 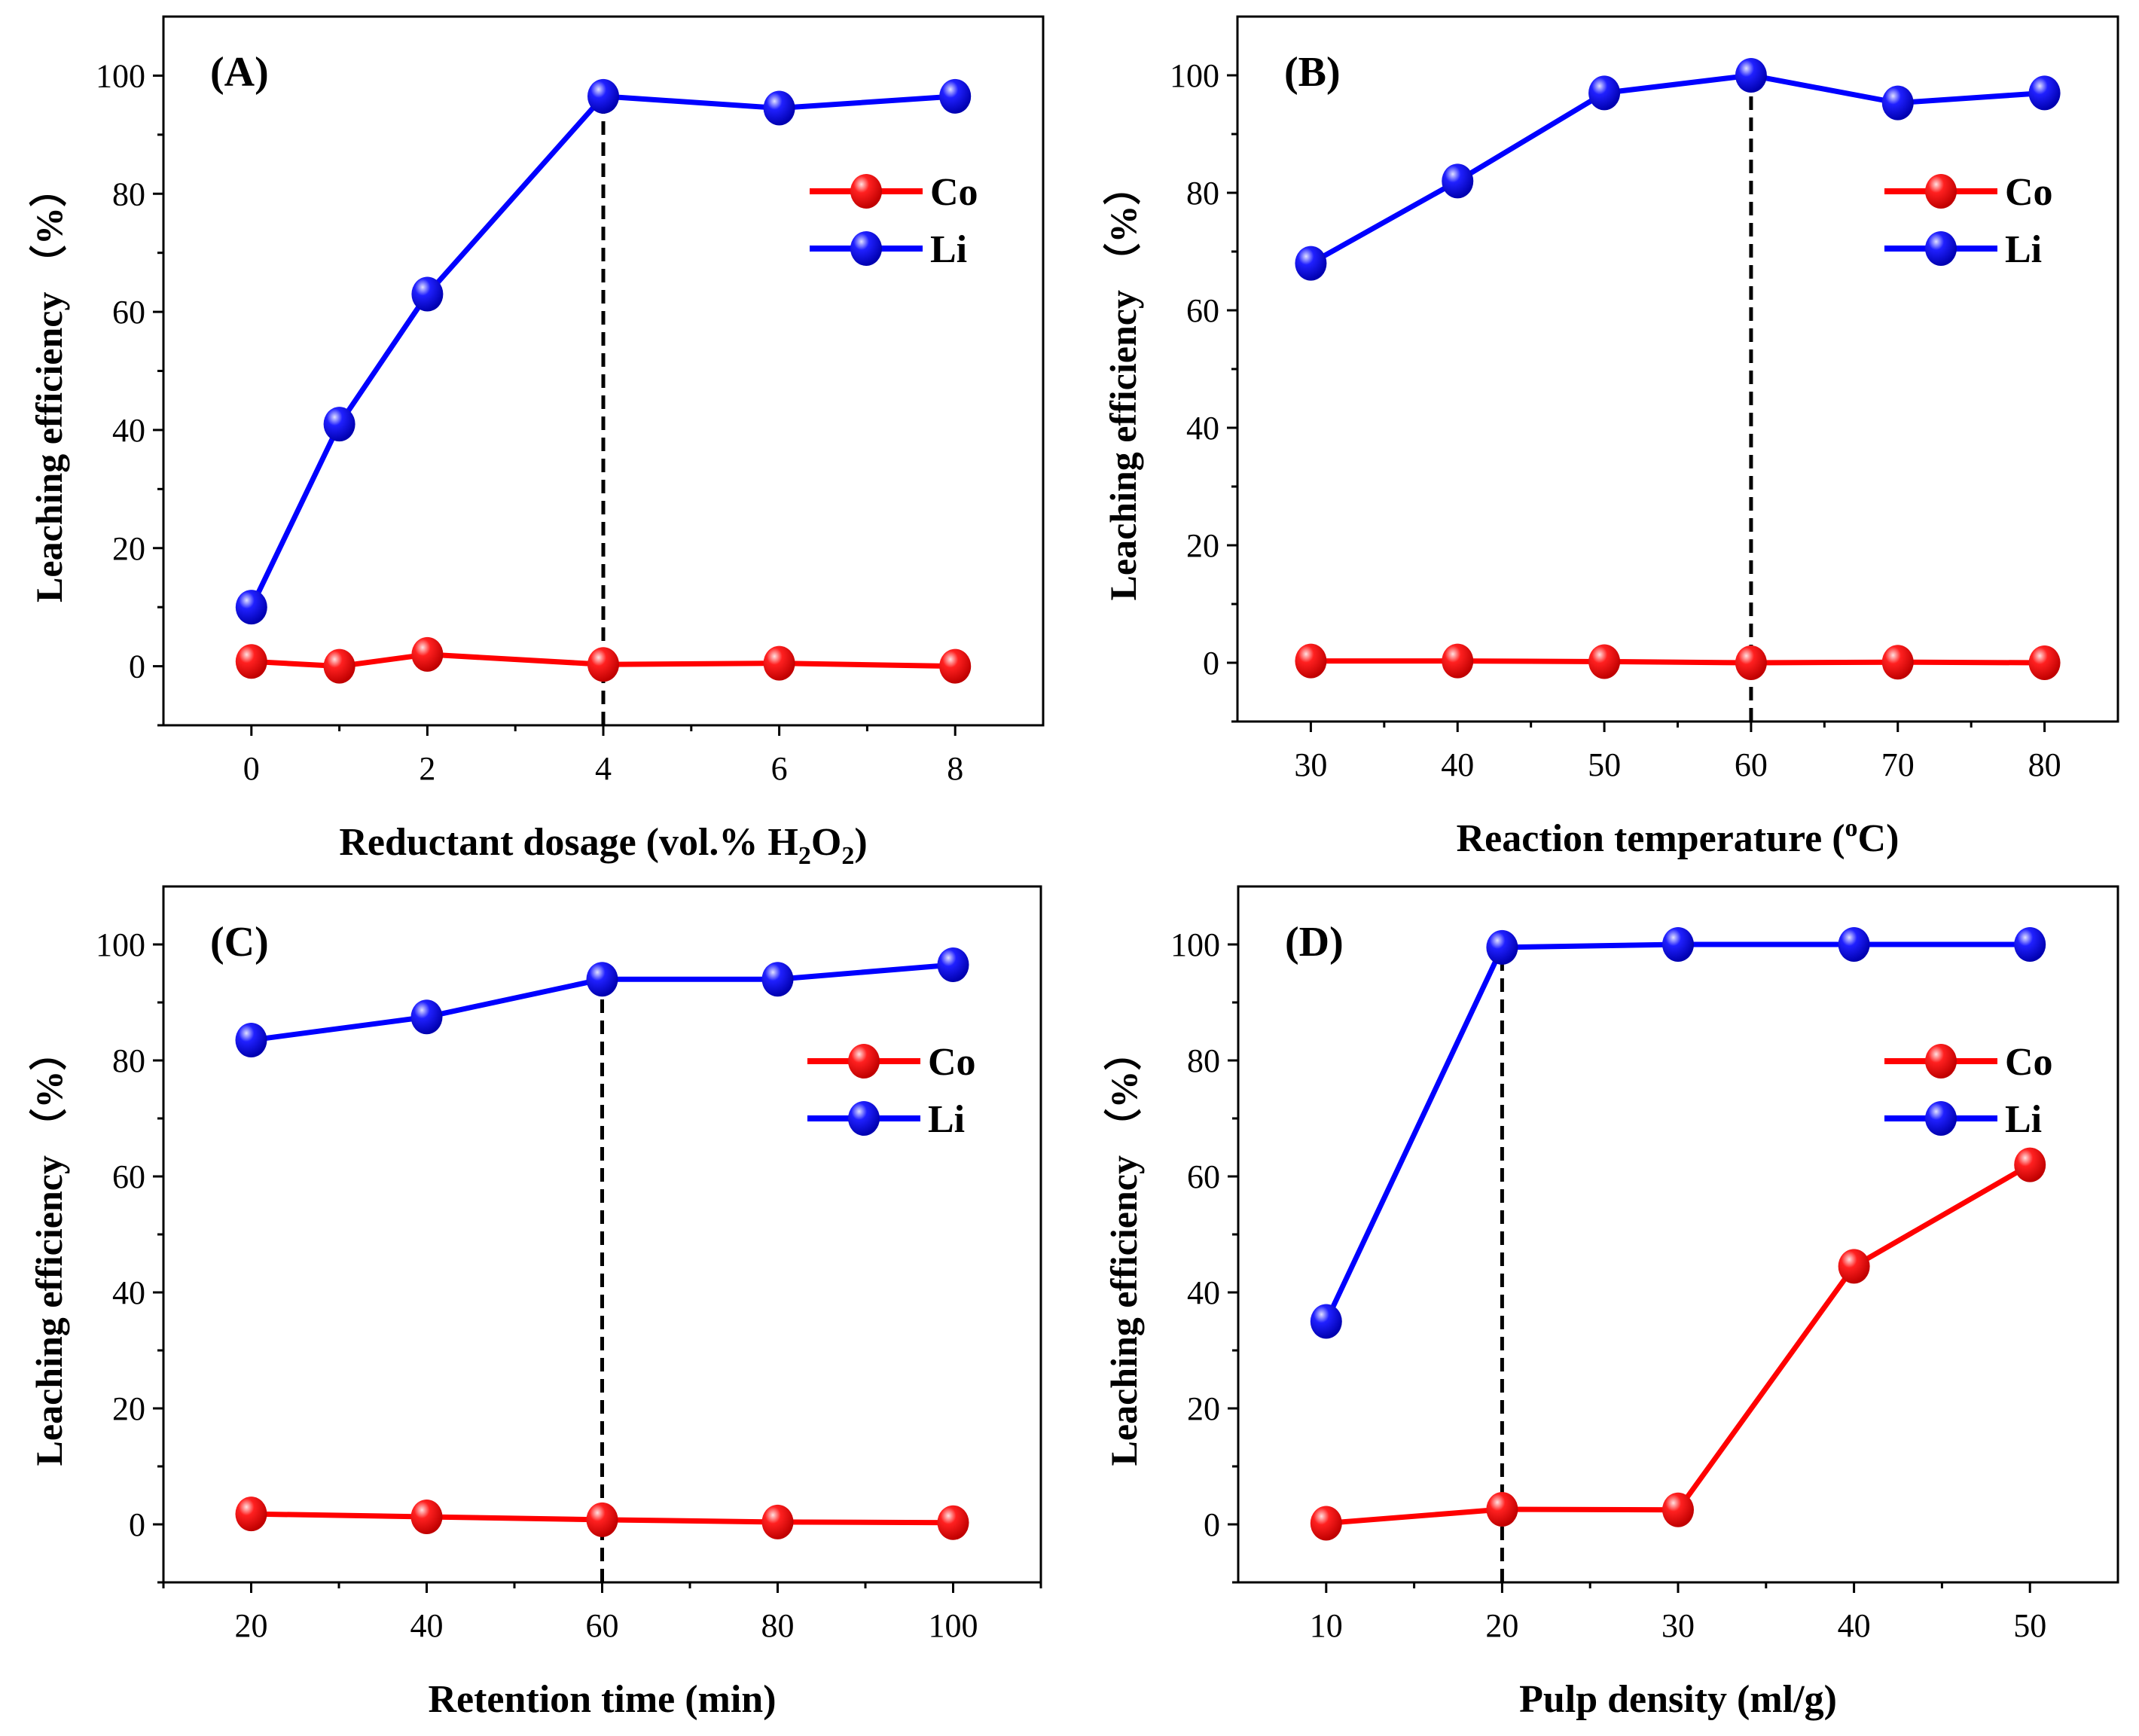 I want to click on x-tick-label: 30, so click(x=1678, y=1626).